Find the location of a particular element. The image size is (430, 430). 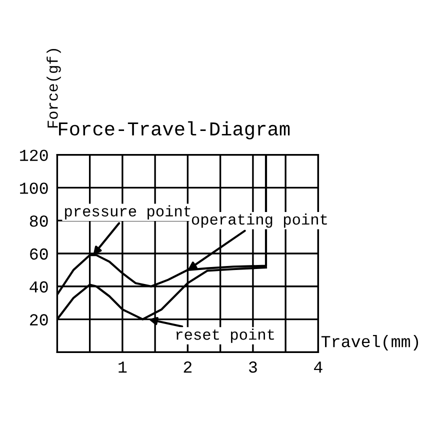

y-tick-label: 40 is located at coordinates (39, 287).